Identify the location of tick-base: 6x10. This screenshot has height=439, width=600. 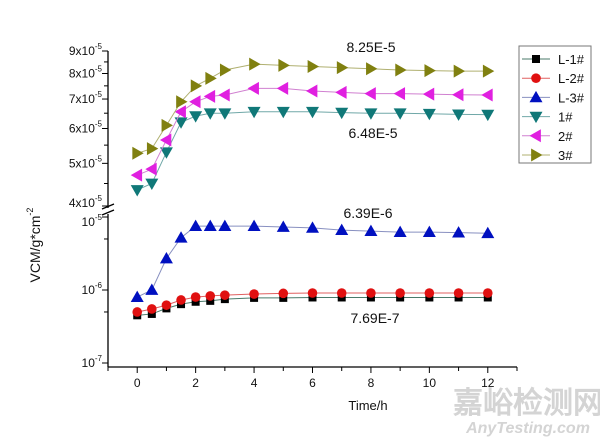
(82, 129).